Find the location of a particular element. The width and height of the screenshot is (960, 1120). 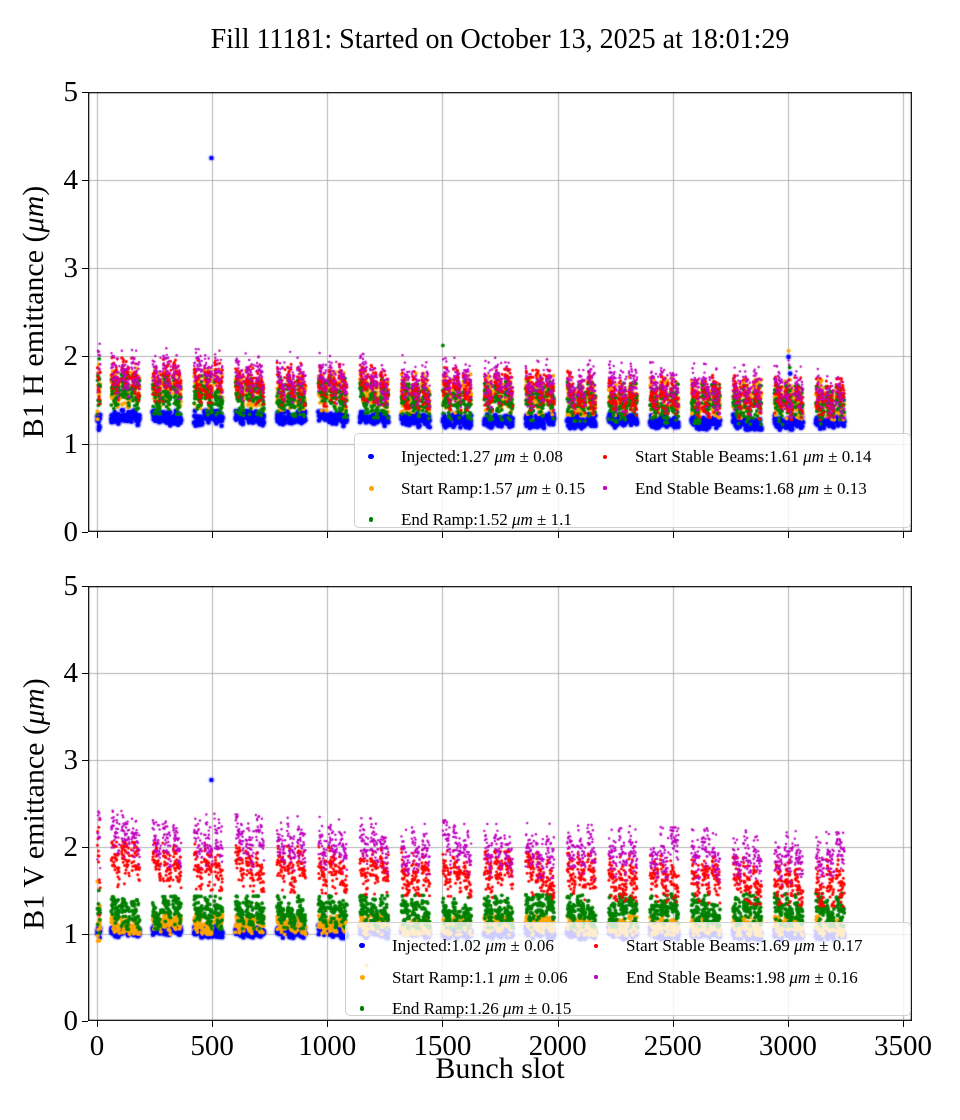

legend-label: Start Ramp:1.1 μm ± 0.06 is located at coordinates (480, 977).